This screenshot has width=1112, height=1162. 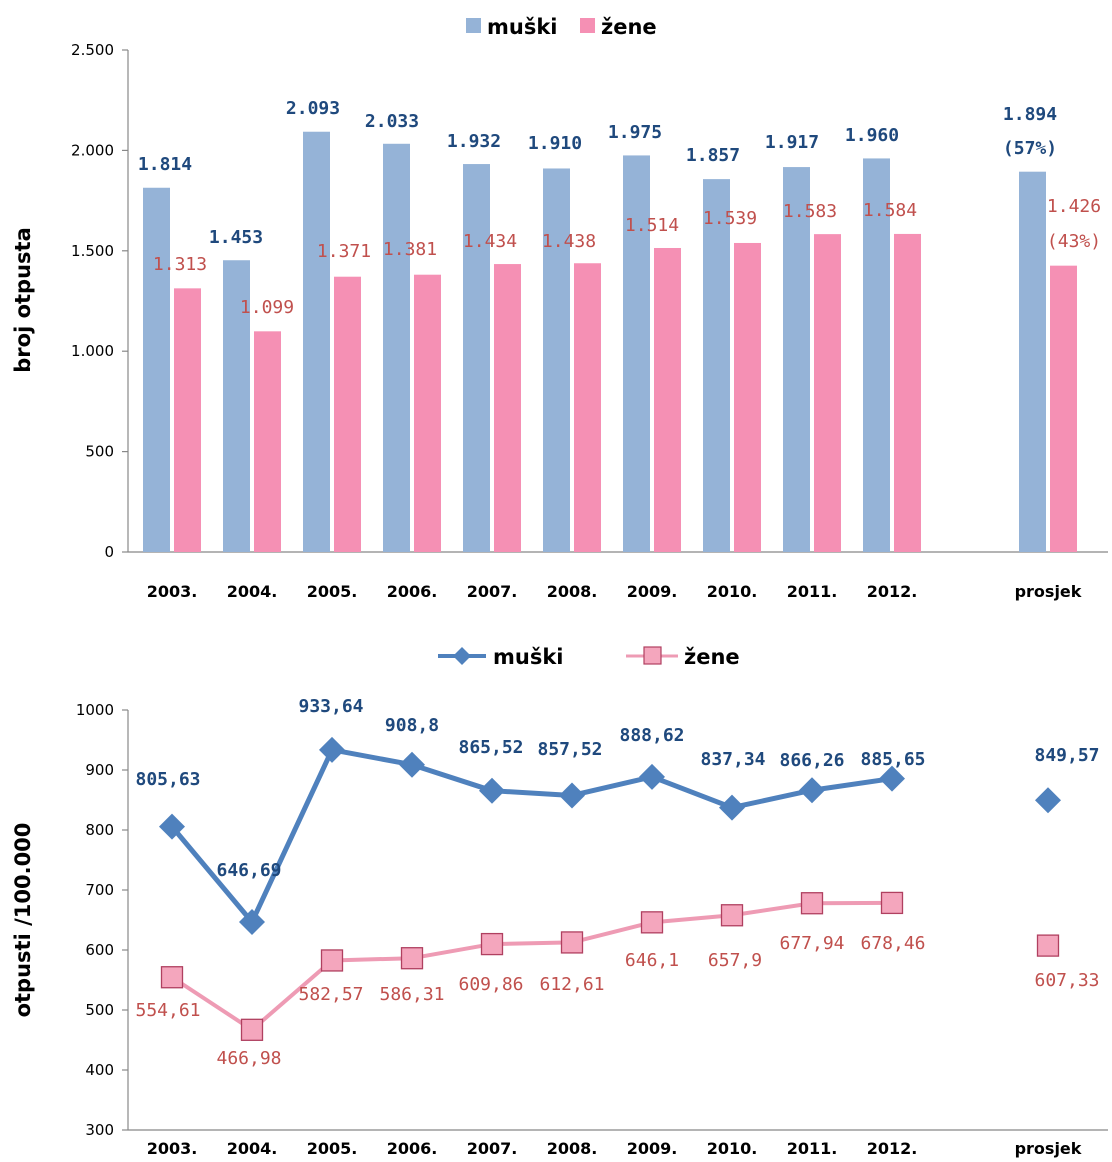 What do you see at coordinates (490, 241) in the screenshot?
I see `data-label-women: 1.434` at bounding box center [490, 241].